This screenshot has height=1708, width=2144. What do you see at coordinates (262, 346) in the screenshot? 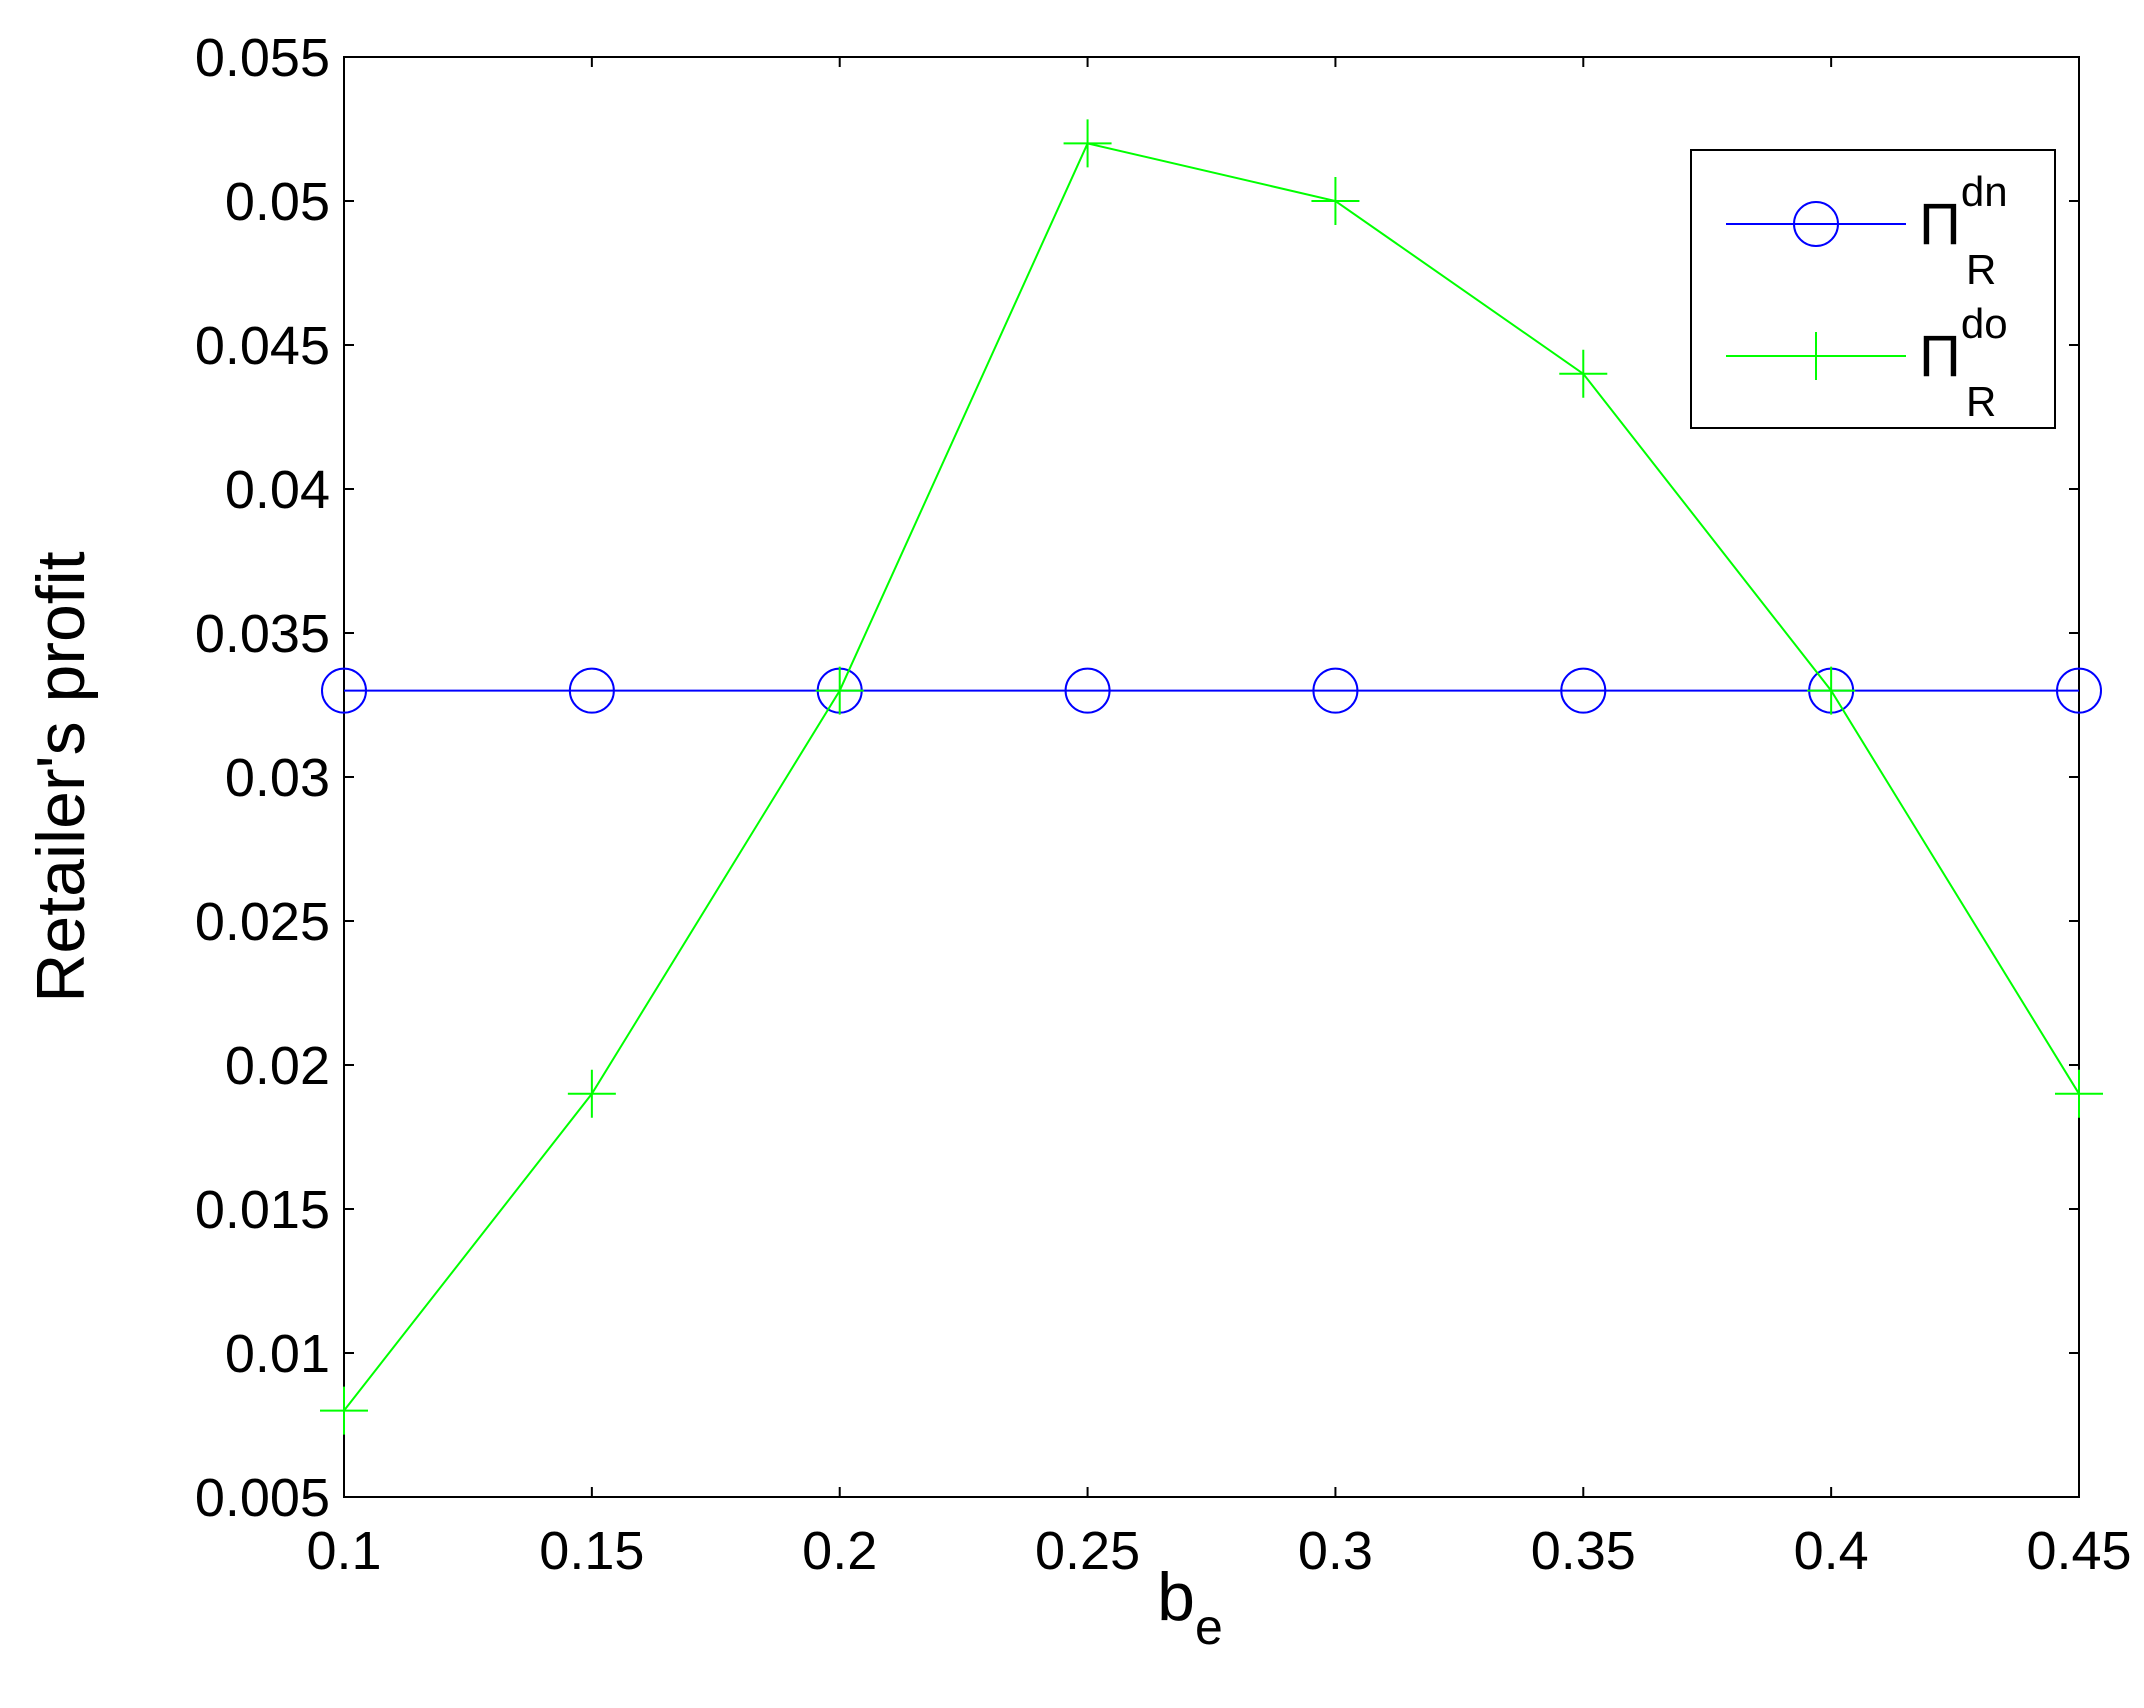
I see `y-tick-label: 0.045` at bounding box center [262, 346].